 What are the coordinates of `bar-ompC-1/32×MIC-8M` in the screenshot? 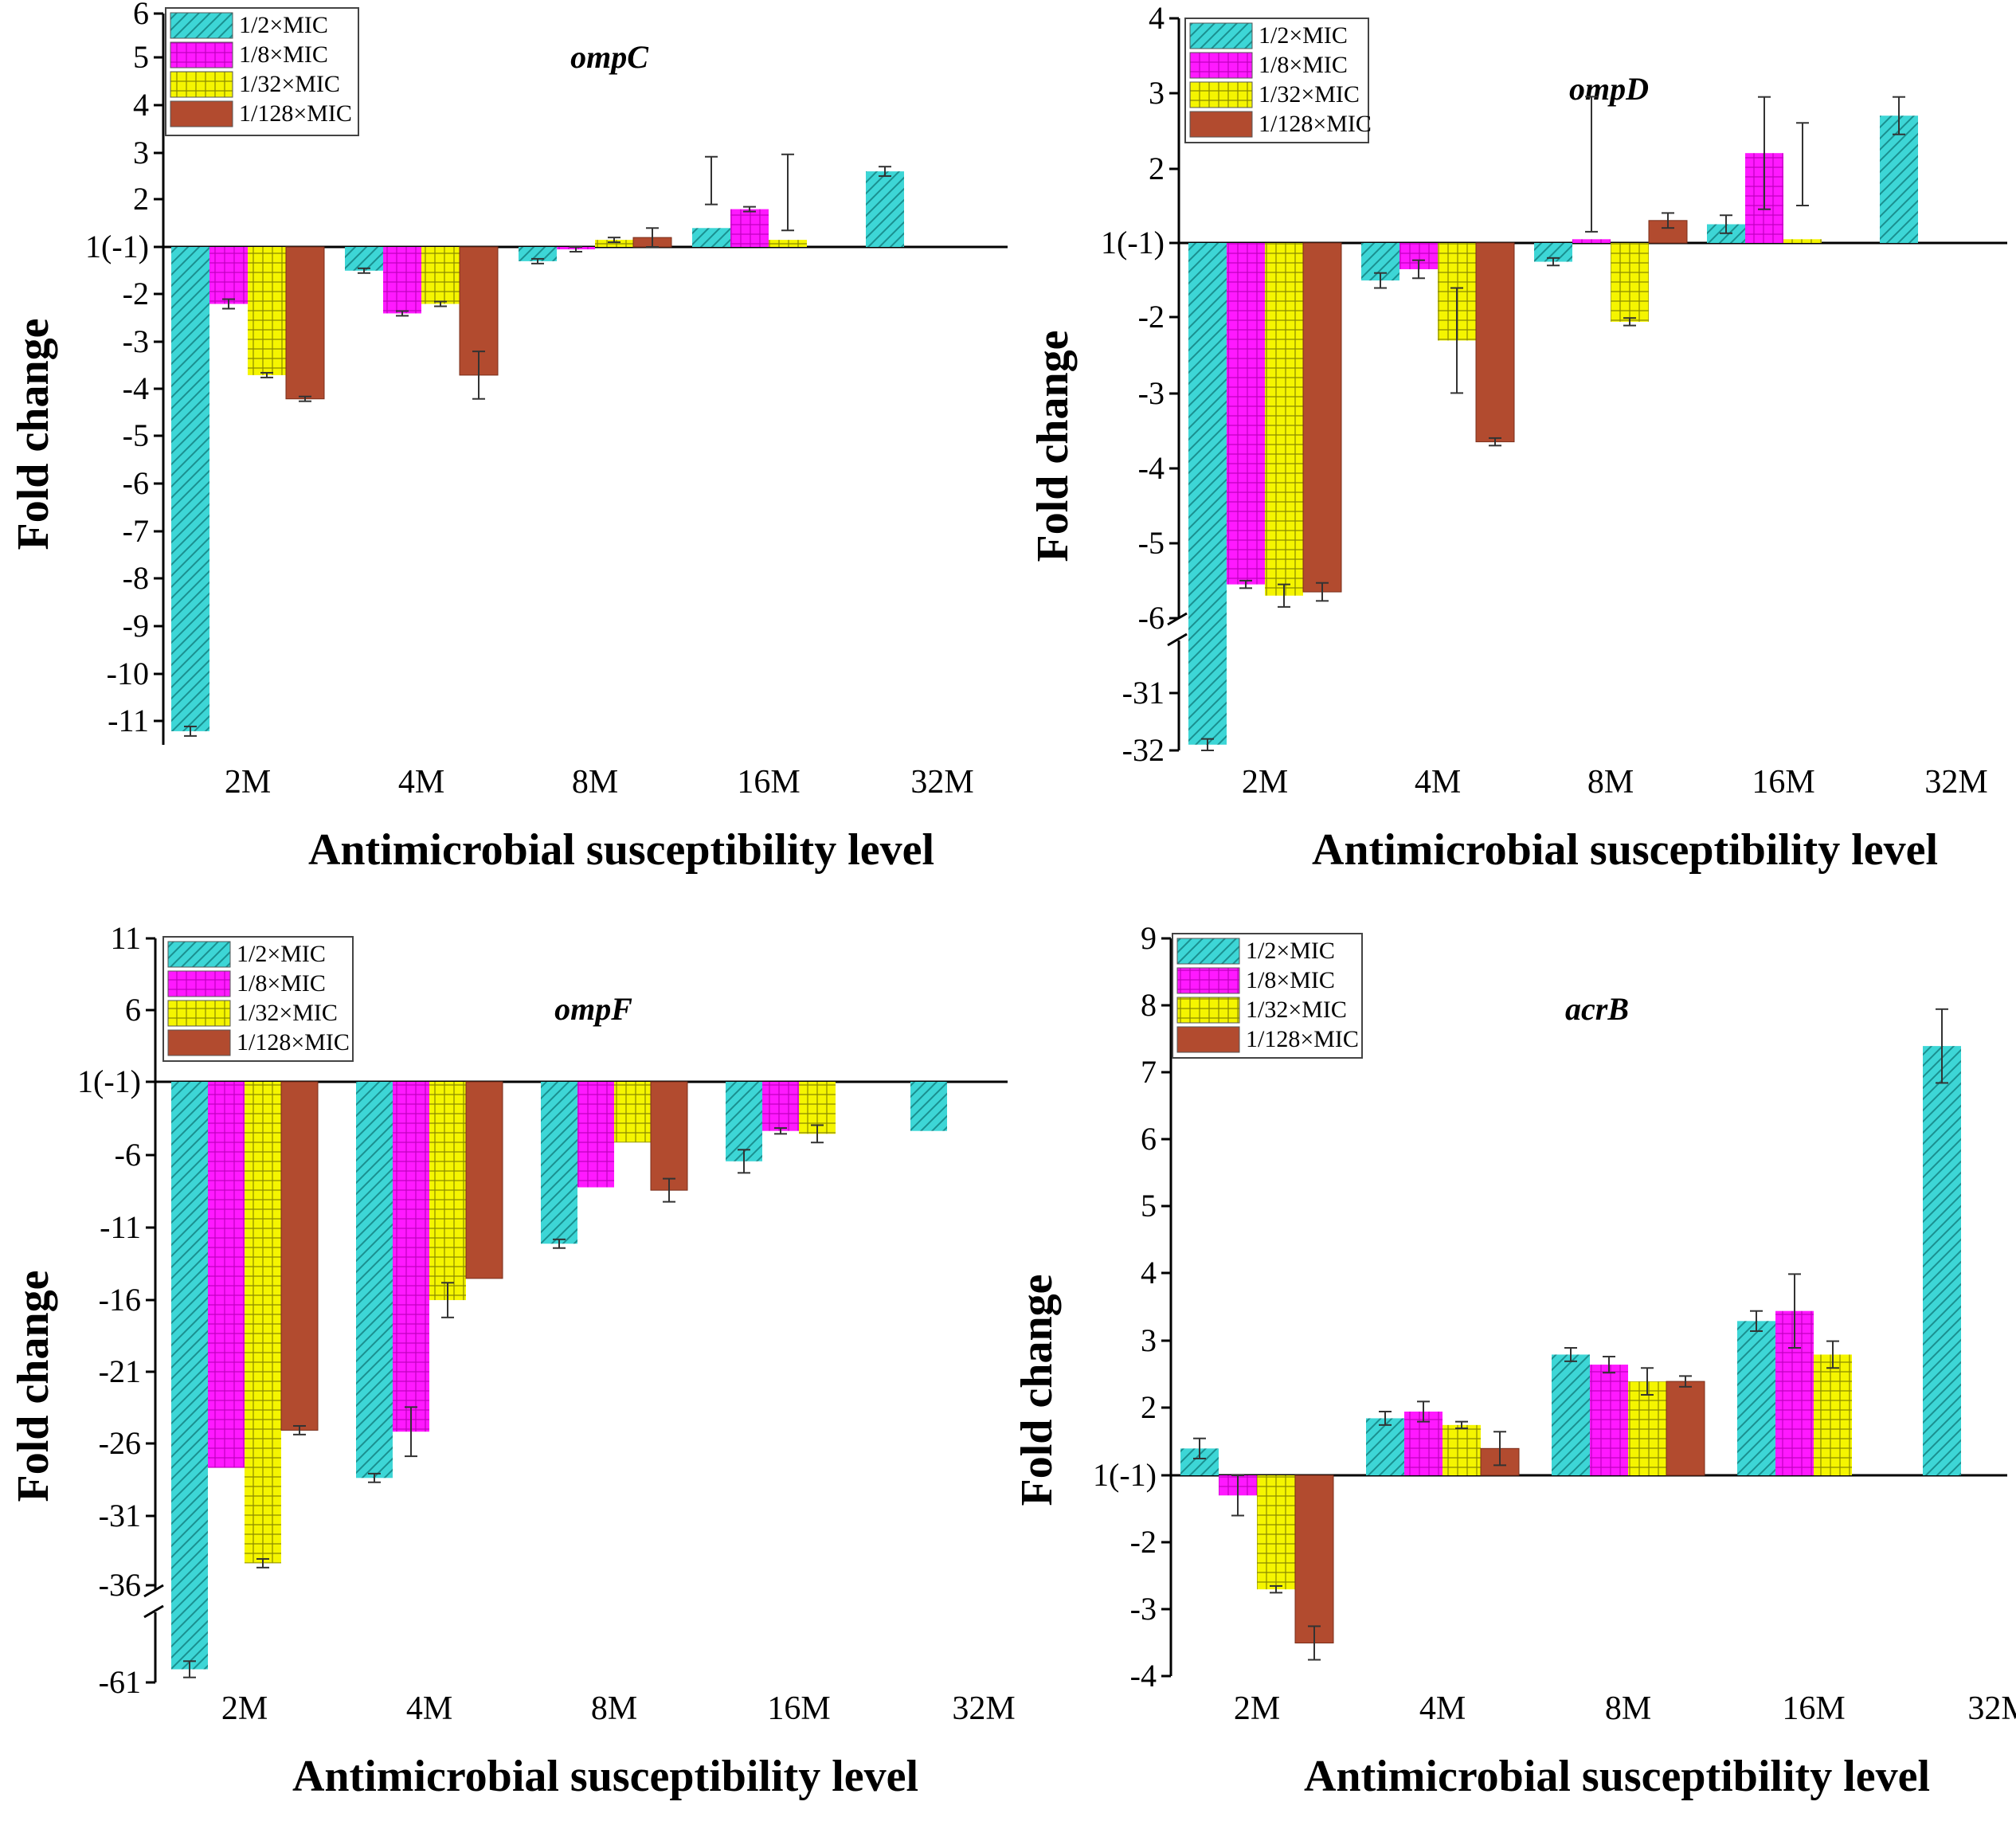 It's located at (614, 243).